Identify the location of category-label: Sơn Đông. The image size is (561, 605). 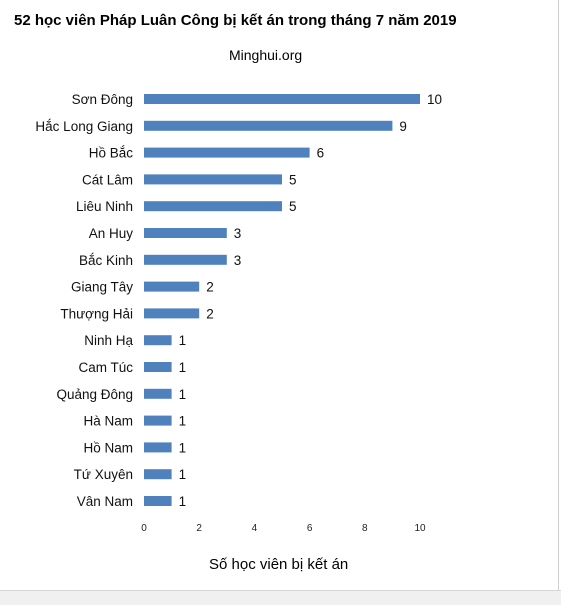
(102, 99).